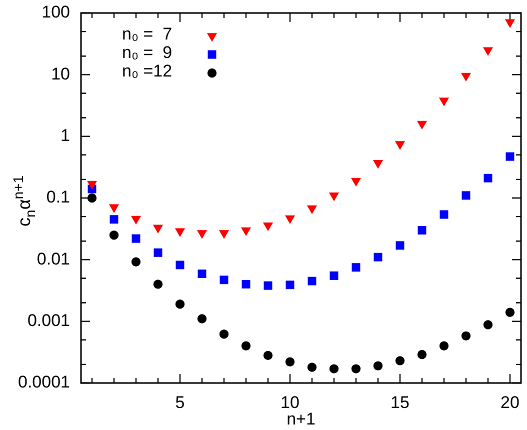 The width and height of the screenshot is (527, 430). I want to click on x-tick-label: 15, so click(400, 402).